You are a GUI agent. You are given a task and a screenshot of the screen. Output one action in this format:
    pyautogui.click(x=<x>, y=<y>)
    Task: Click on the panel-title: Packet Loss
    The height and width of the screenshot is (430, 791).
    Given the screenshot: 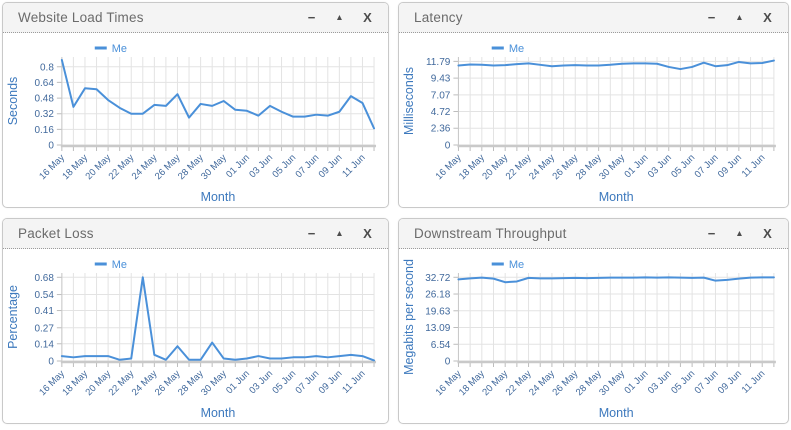 What is the action you would take?
    pyautogui.click(x=56, y=233)
    